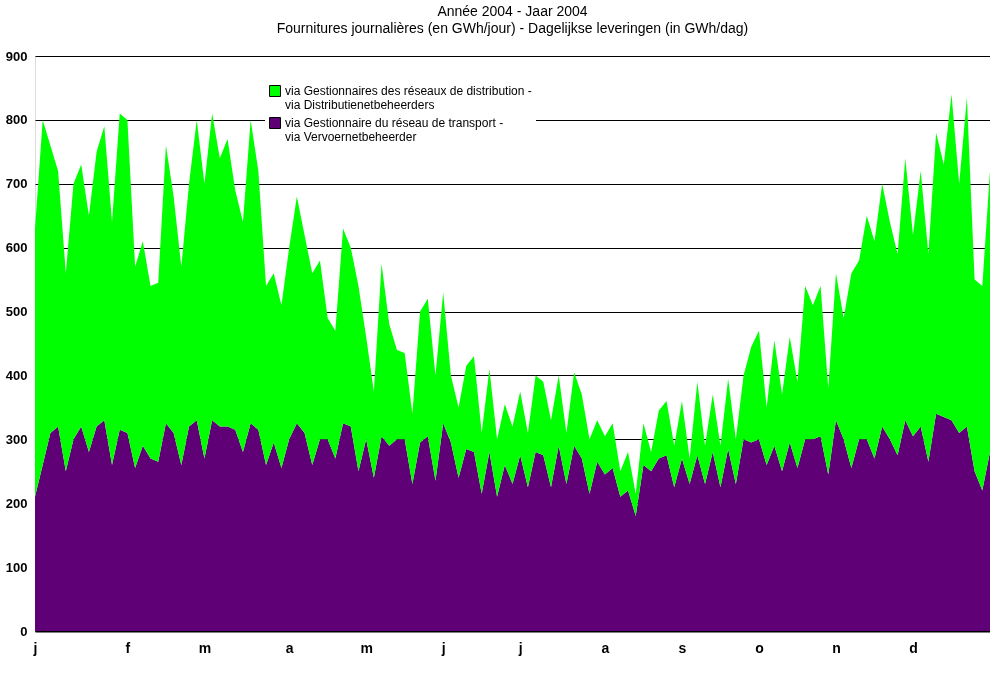  What do you see at coordinates (512, 28) in the screenshot?
I see `chart-subtitle: Fournitures journalières (en GWh/jour) - Dagelijkse leveringen (in GWh/dag)` at bounding box center [512, 28].